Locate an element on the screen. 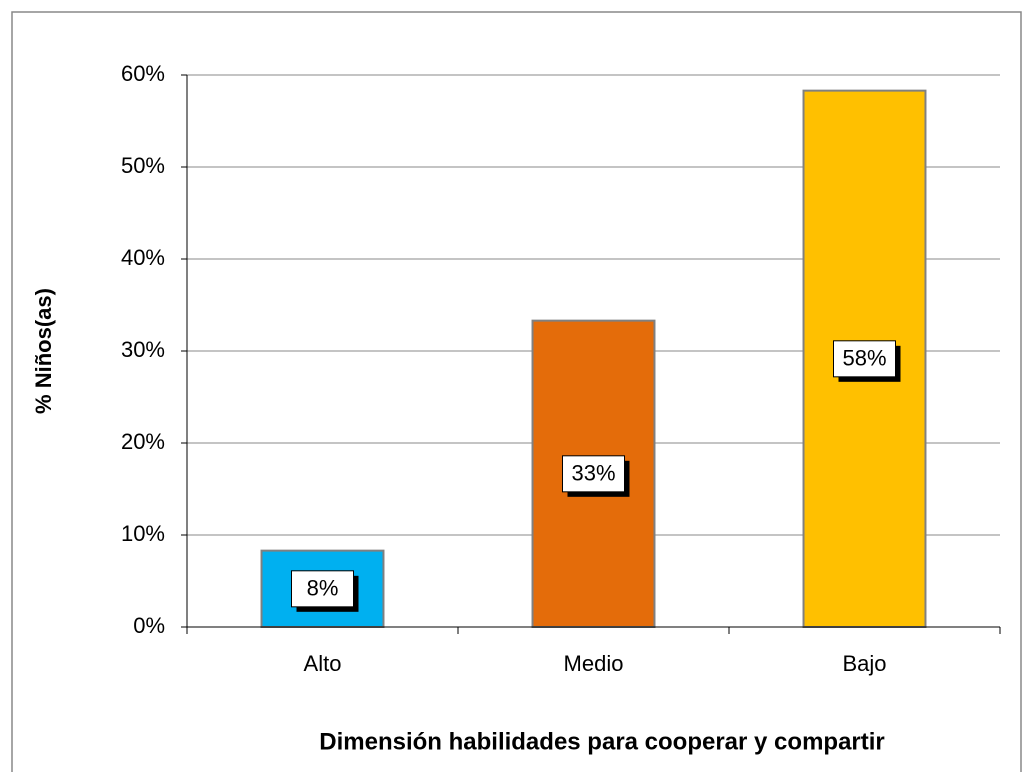 The image size is (1033, 772). y-tick-label: 40% is located at coordinates (143, 257).